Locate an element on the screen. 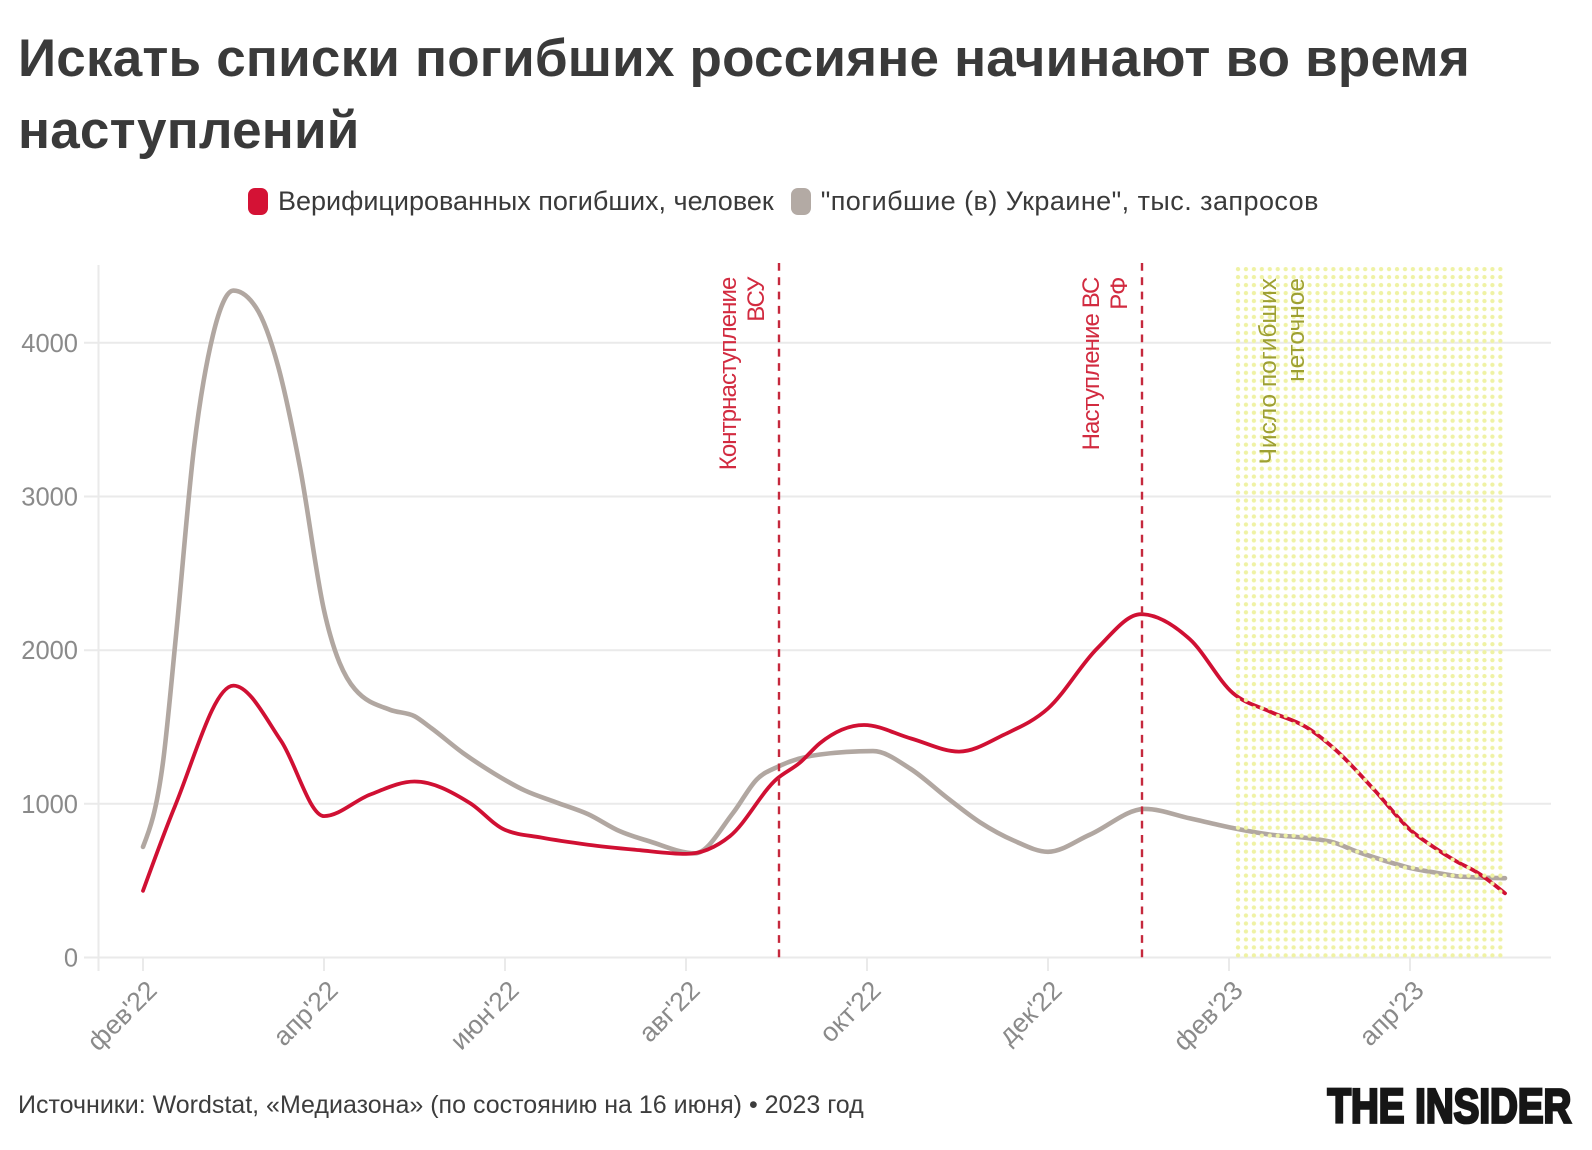  svg-text: Контрнаступление is located at coordinates (728, 373).